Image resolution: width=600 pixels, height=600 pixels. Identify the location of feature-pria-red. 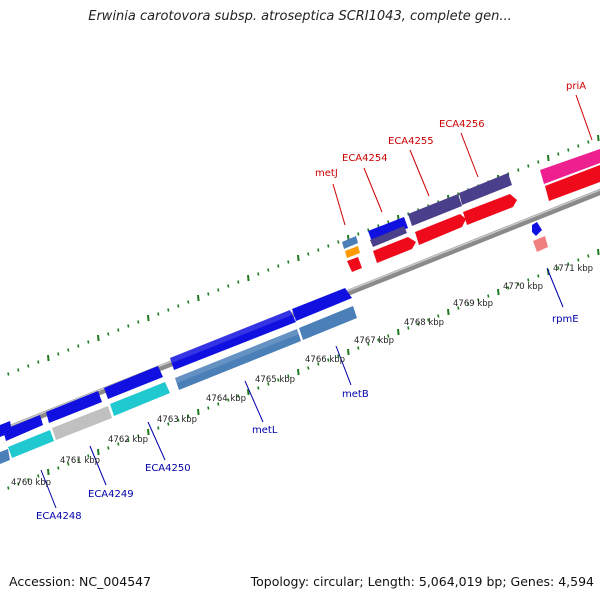
(572, 183).